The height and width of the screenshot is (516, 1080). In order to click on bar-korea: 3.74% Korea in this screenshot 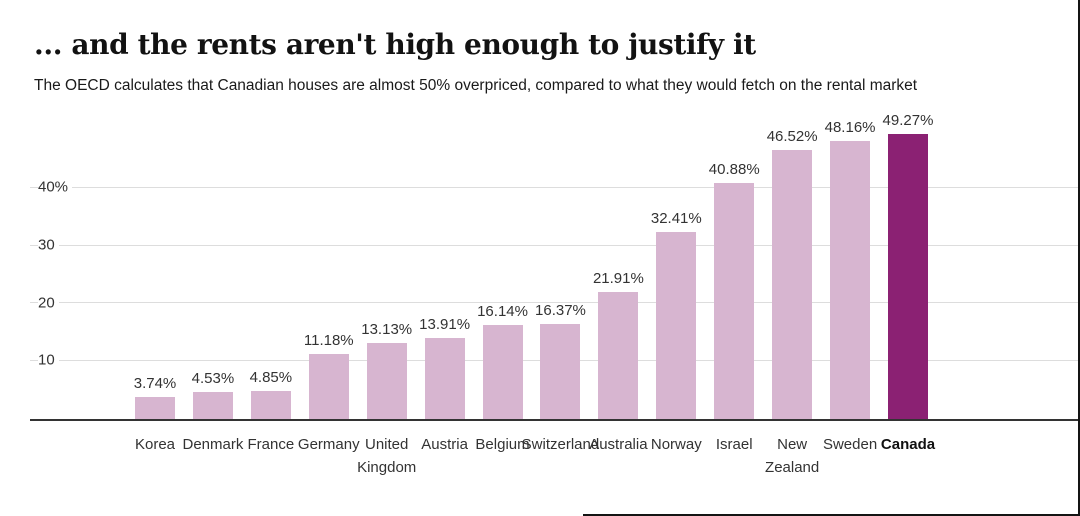, I will do `click(155, 414)`.